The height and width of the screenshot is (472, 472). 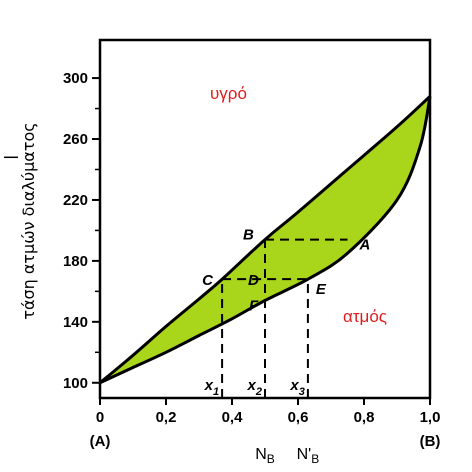 I want to click on composition-label-x3: x3, so click(x=296, y=387).